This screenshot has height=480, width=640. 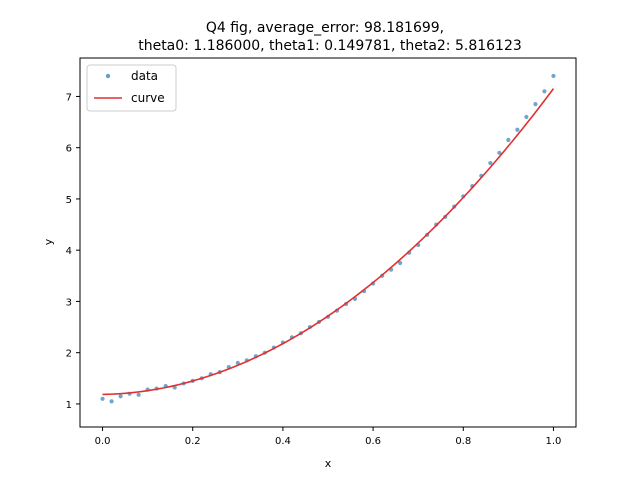 What do you see at coordinates (69, 251) in the screenshot?
I see `y-tick-label: 4` at bounding box center [69, 251].